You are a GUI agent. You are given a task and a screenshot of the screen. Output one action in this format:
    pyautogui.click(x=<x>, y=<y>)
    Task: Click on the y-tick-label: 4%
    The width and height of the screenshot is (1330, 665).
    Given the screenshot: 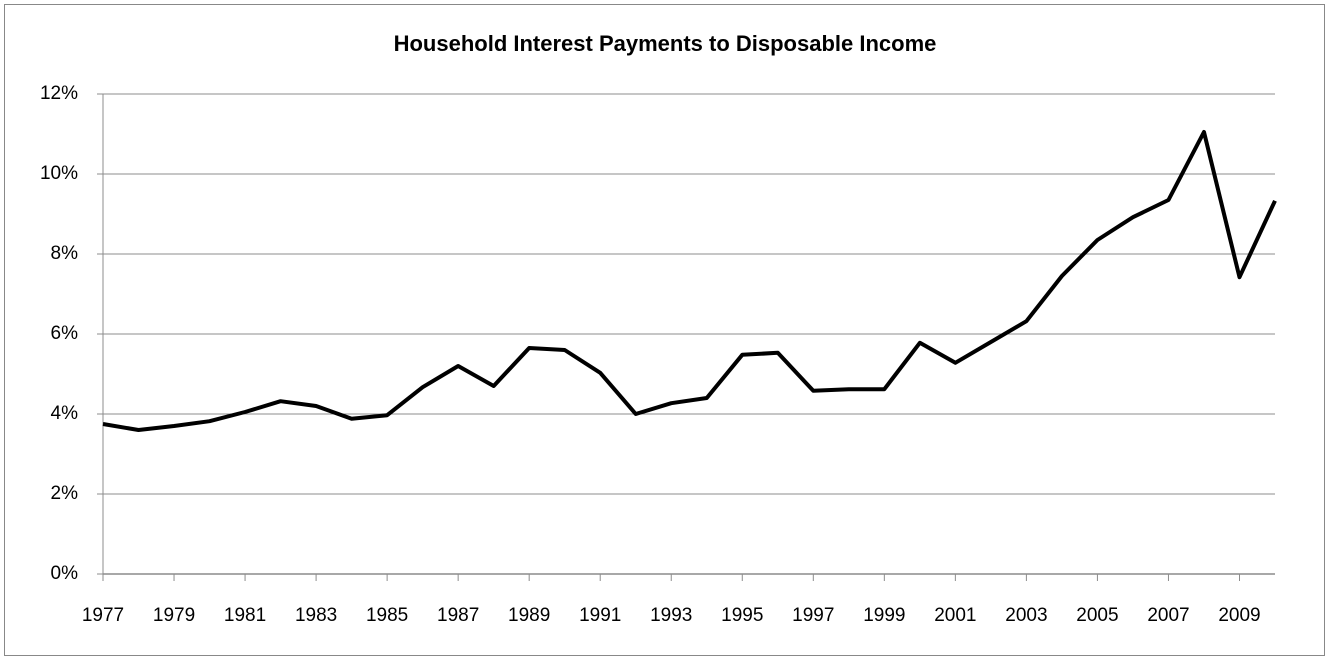 What is the action you would take?
    pyautogui.click(x=65, y=413)
    